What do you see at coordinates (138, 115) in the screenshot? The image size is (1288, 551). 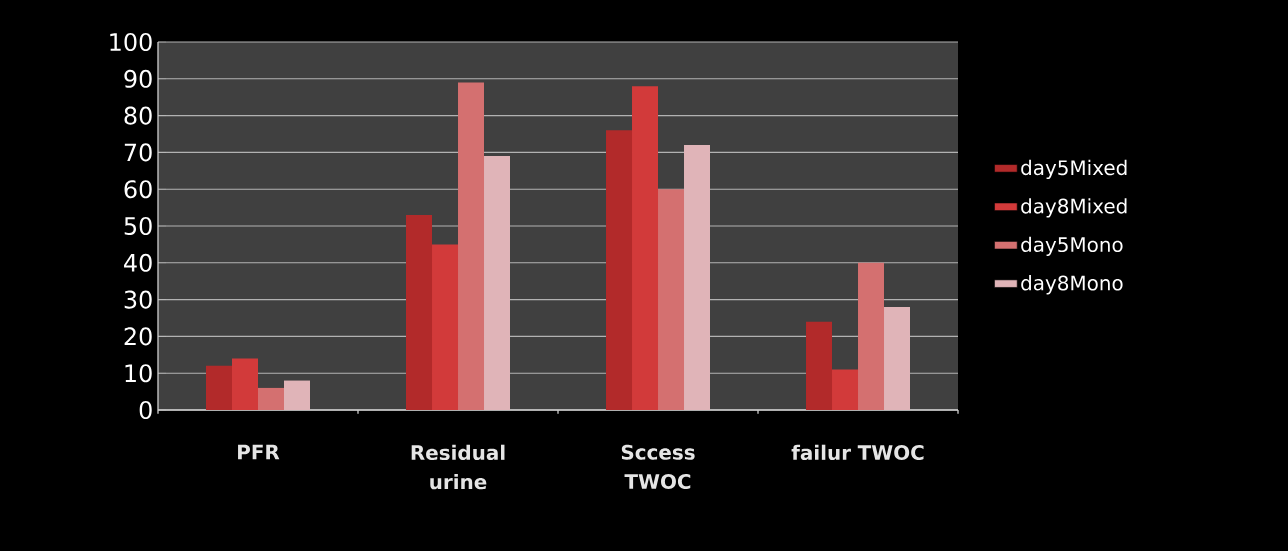 I see `y-tick-label: 80` at bounding box center [138, 115].